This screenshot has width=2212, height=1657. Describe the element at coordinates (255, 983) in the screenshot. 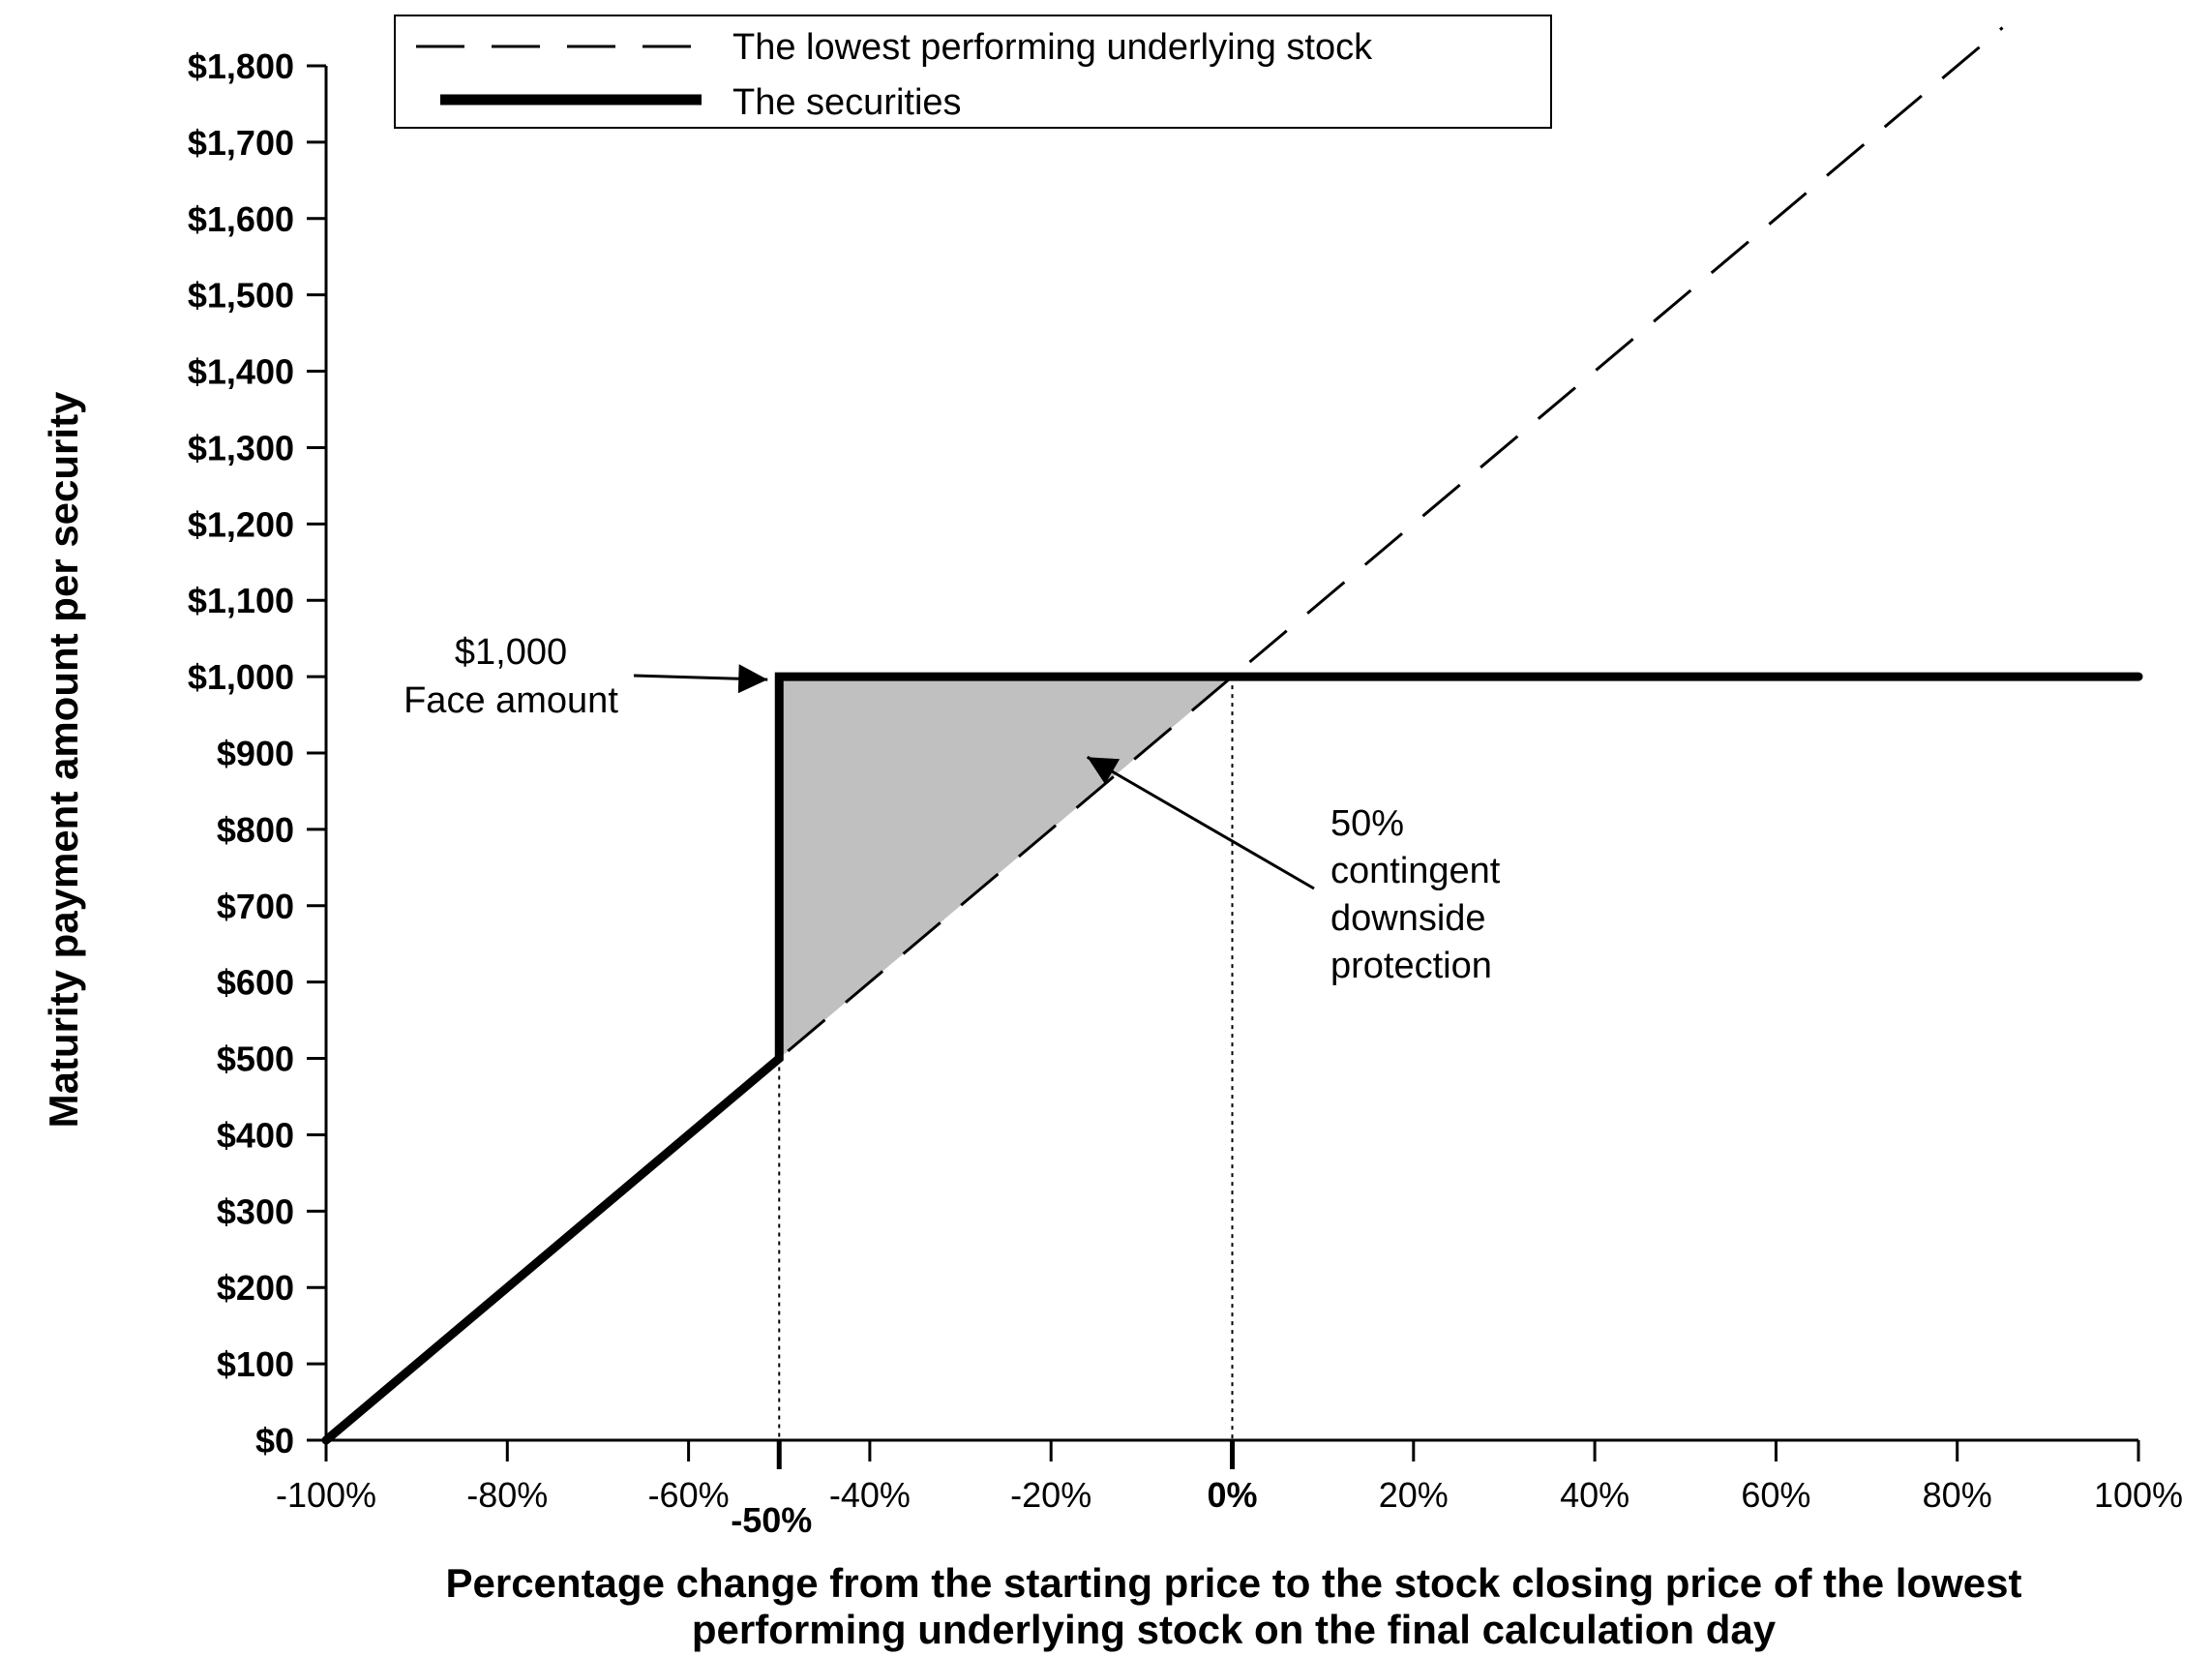

I see `y-tick-label-6: $600` at that location.